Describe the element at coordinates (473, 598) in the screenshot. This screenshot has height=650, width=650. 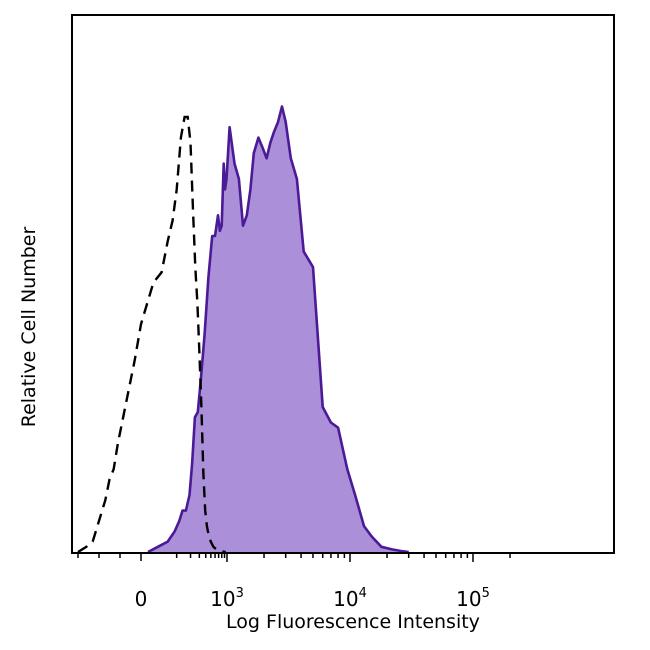
I see `x-tick-label: 105` at that location.